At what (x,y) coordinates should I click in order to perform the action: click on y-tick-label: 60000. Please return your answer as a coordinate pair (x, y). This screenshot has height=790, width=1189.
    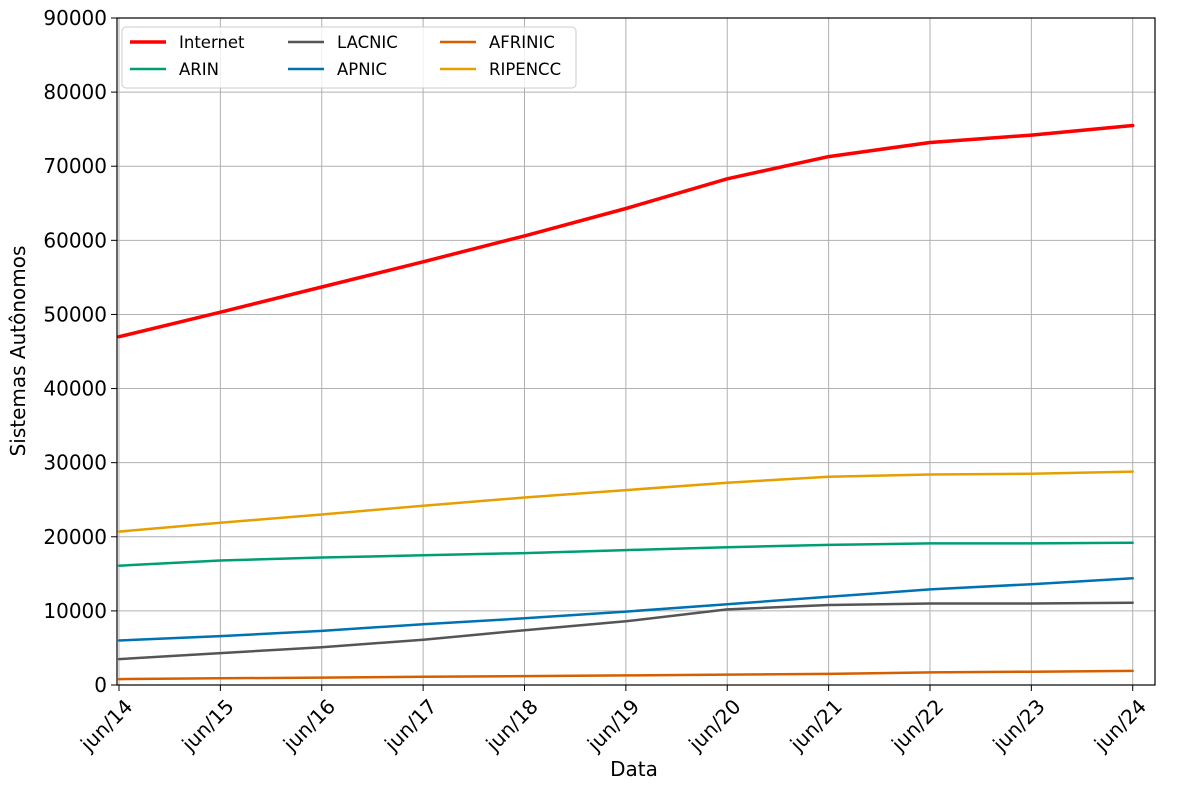
    Looking at the image, I should click on (75, 240).